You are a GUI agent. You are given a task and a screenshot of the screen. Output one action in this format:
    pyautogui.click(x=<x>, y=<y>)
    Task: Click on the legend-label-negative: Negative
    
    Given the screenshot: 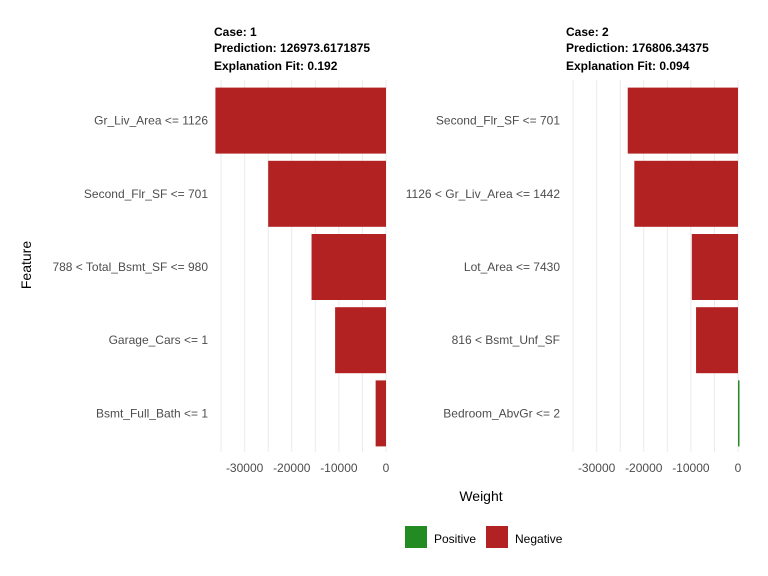 What is the action you would take?
    pyautogui.click(x=539, y=539)
    